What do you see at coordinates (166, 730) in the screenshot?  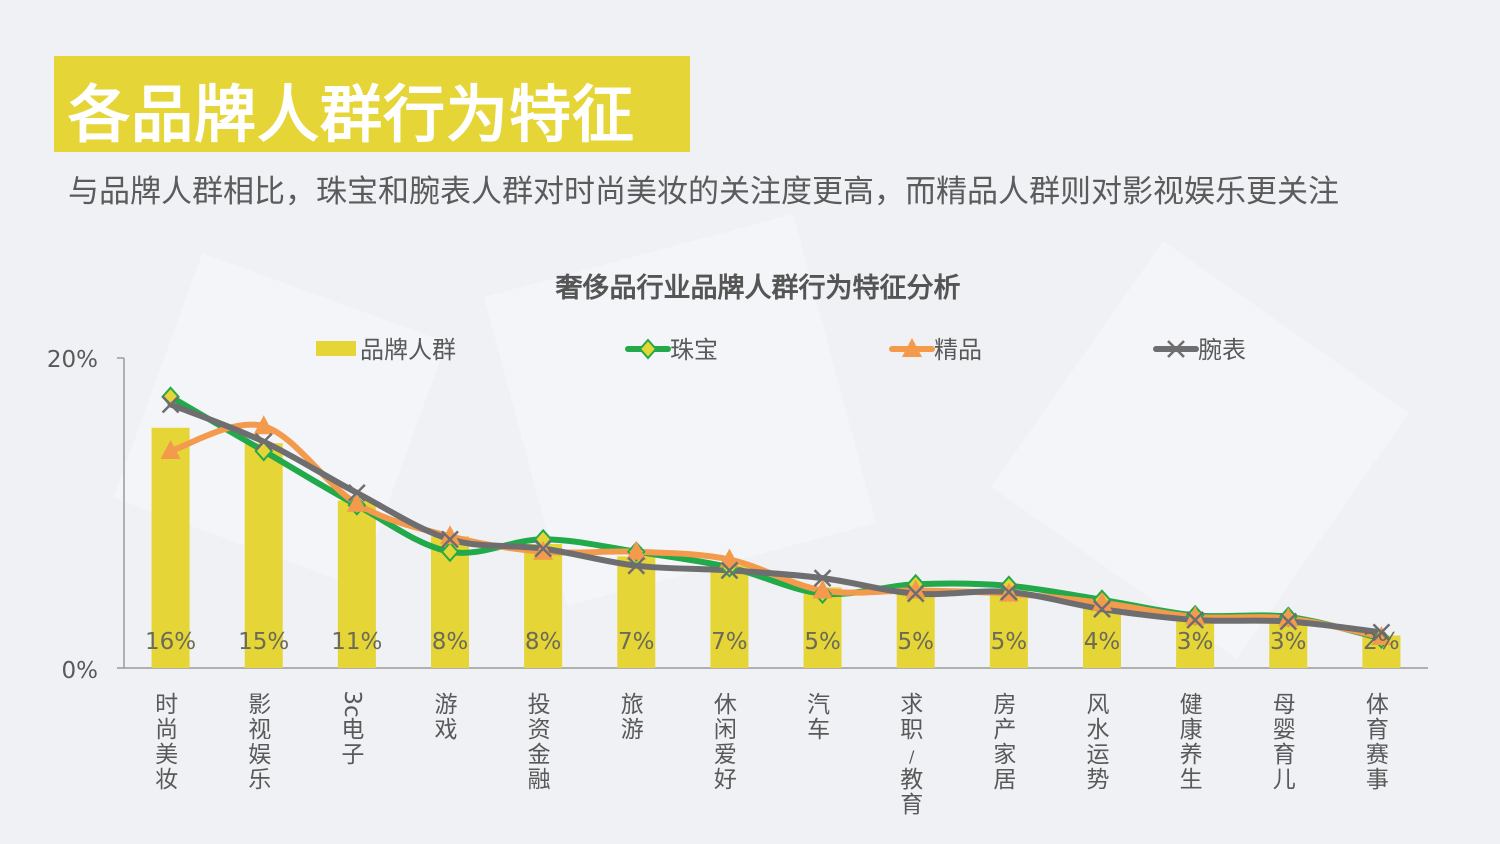 I see `category-char: 尚` at bounding box center [166, 730].